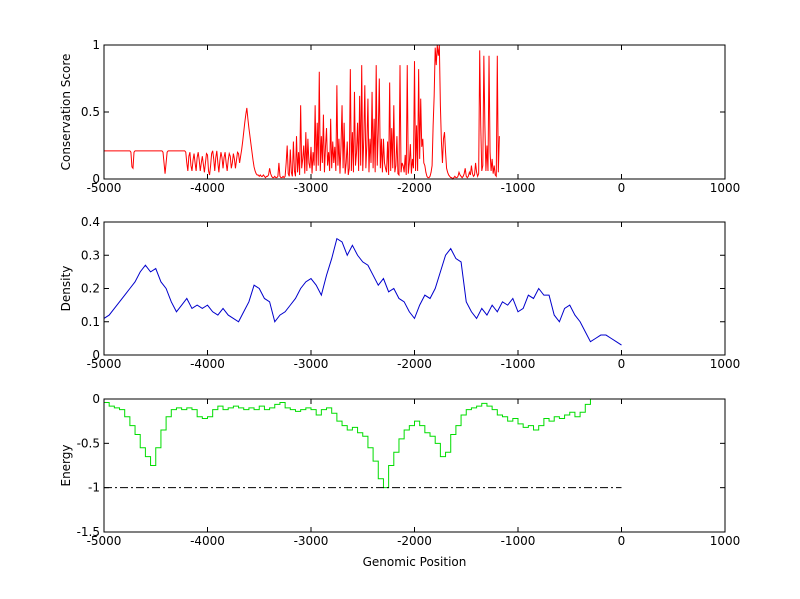 The width and height of the screenshot is (800, 599). What do you see at coordinates (88, 532) in the screenshot?
I see `y-tick-label: -1.5` at bounding box center [88, 532].